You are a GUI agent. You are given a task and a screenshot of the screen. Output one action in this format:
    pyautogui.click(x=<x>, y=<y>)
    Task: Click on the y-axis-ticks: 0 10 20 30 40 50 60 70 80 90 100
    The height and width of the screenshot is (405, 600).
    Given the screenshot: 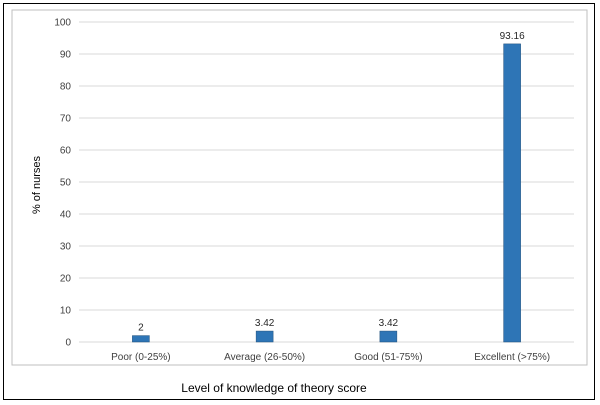 What is the action you would take?
    pyautogui.click(x=62, y=183)
    